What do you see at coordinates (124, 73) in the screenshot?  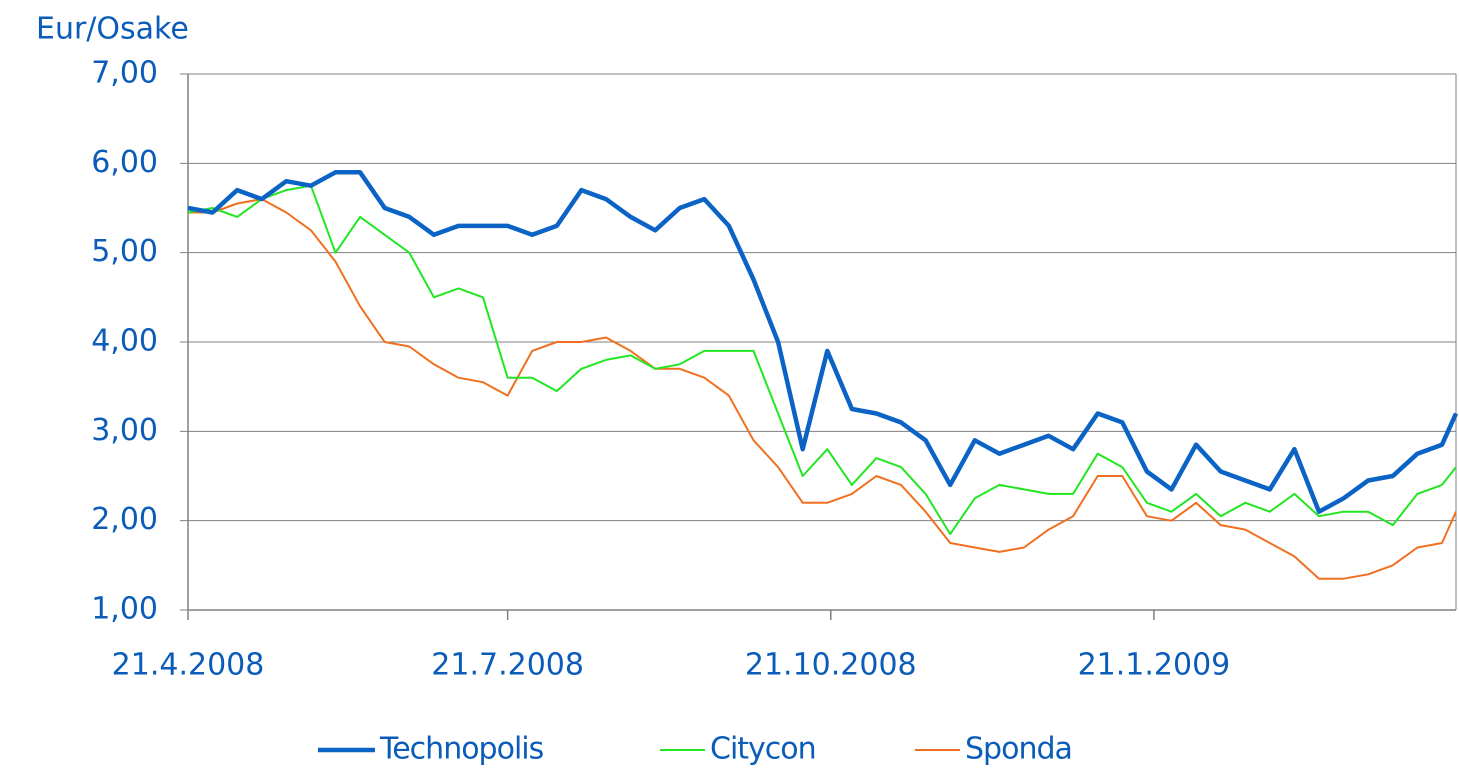 I see `y-tick-label: 7,00` at bounding box center [124, 73].